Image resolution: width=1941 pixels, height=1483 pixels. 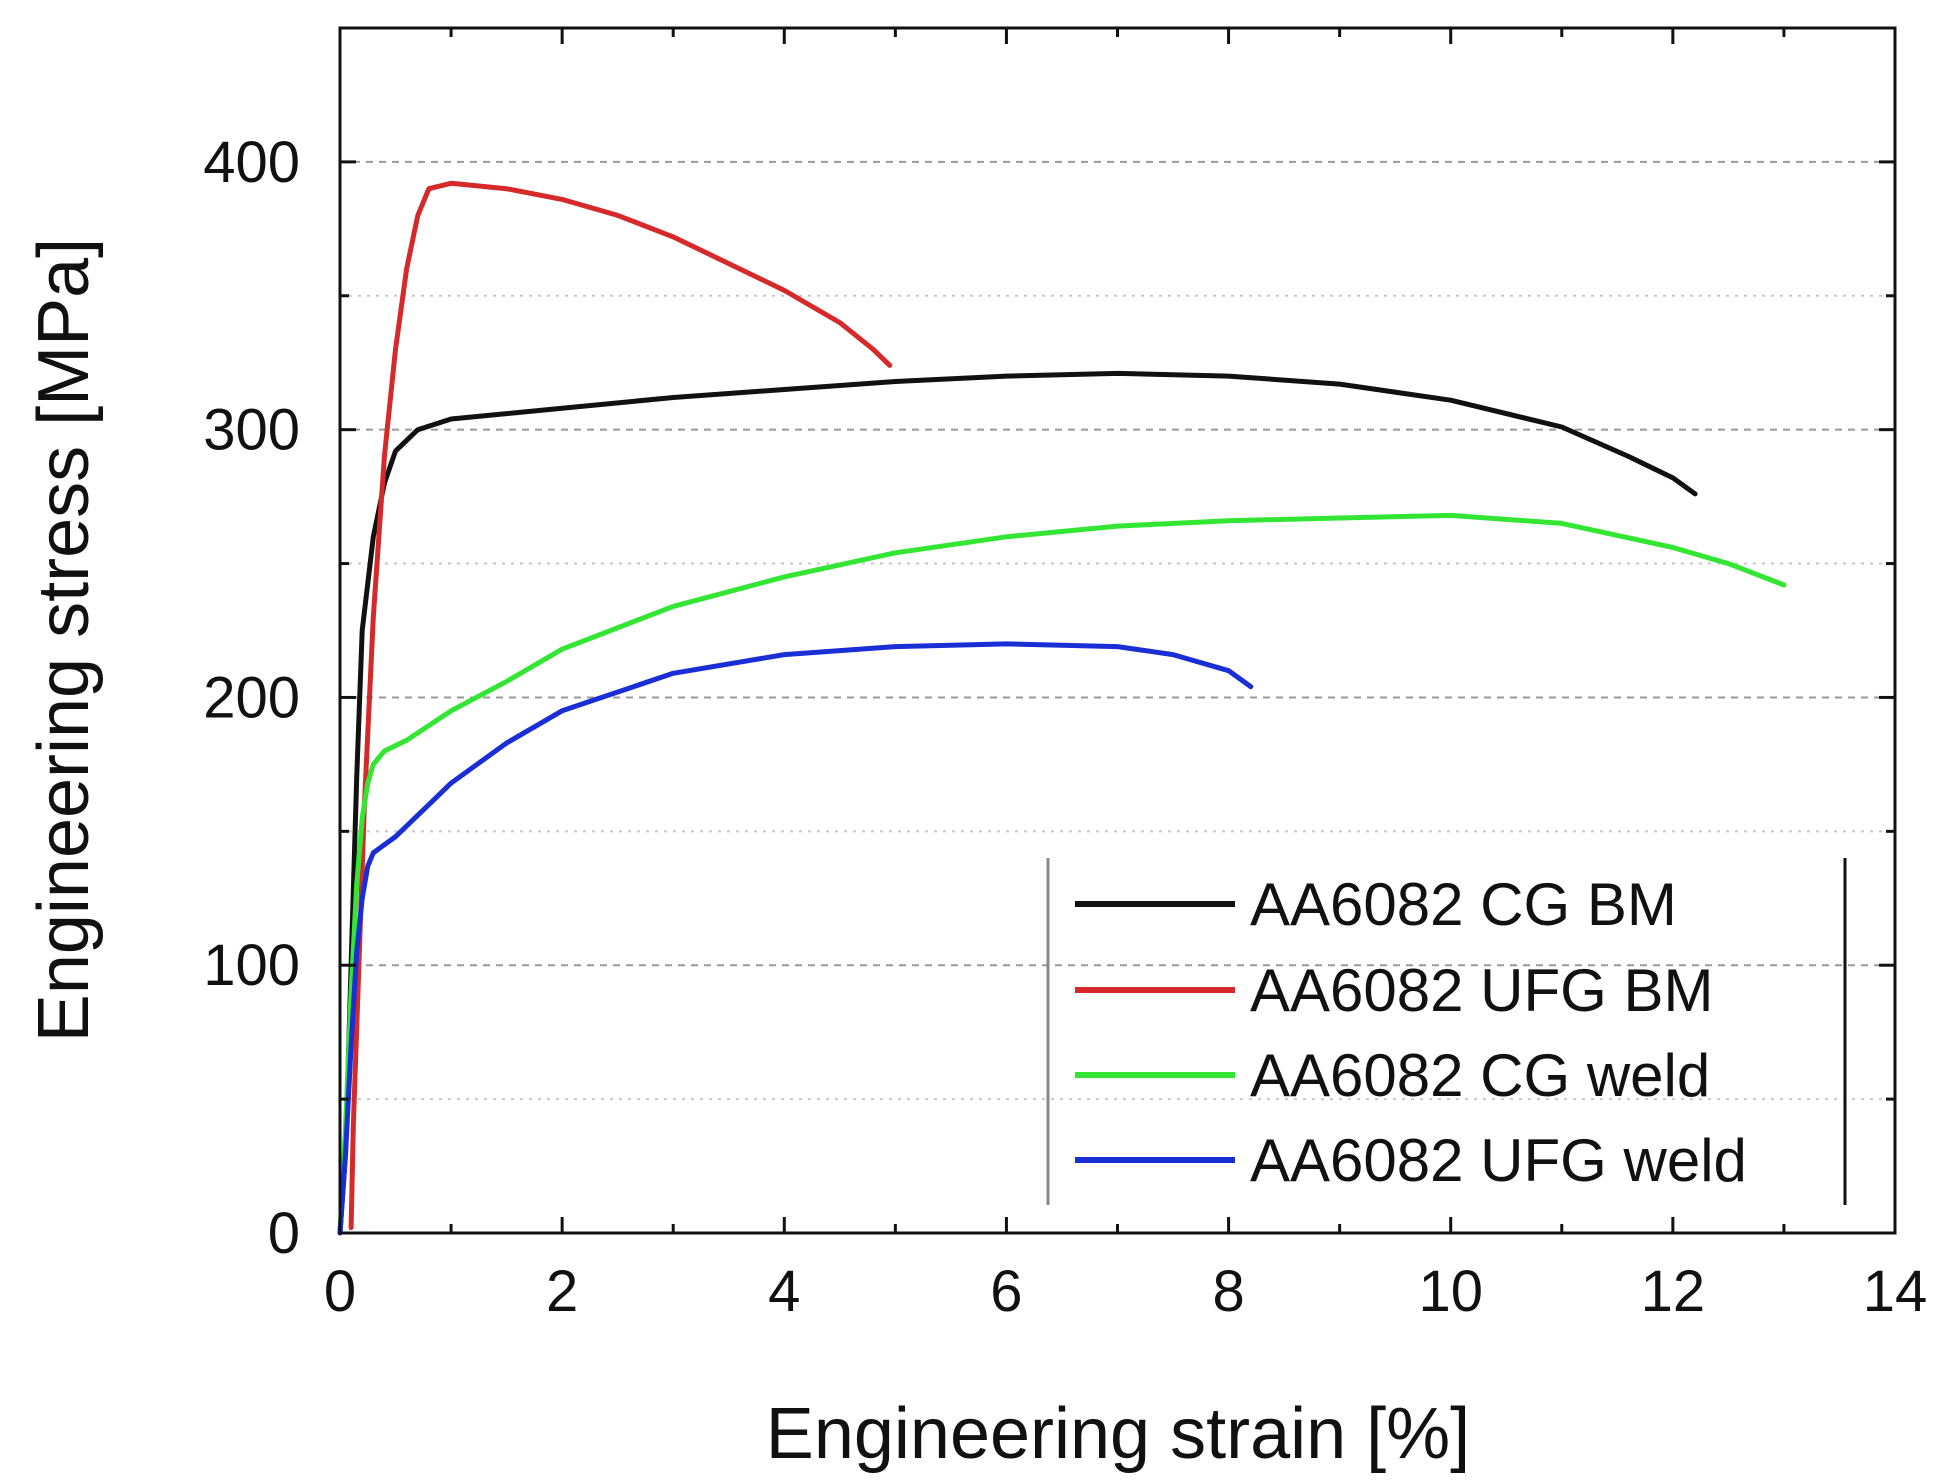 What do you see at coordinates (1498, 1160) in the screenshot?
I see `legend-label-4: AA6082 UFG weld` at bounding box center [1498, 1160].